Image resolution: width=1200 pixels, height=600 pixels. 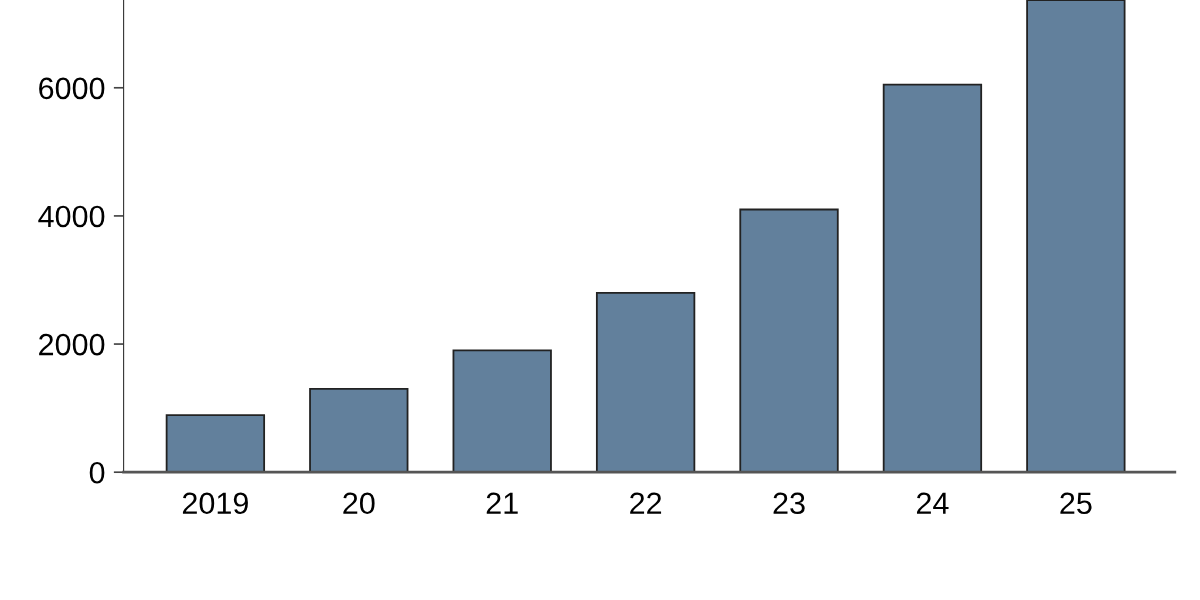 I want to click on x-tick-label: 20, so click(x=359, y=503).